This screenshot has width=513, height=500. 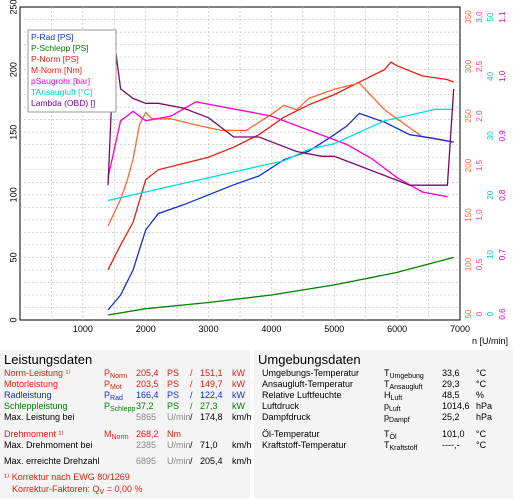 I want to click on row-label: Norm-Leistung ¹⁾, so click(x=37, y=373).